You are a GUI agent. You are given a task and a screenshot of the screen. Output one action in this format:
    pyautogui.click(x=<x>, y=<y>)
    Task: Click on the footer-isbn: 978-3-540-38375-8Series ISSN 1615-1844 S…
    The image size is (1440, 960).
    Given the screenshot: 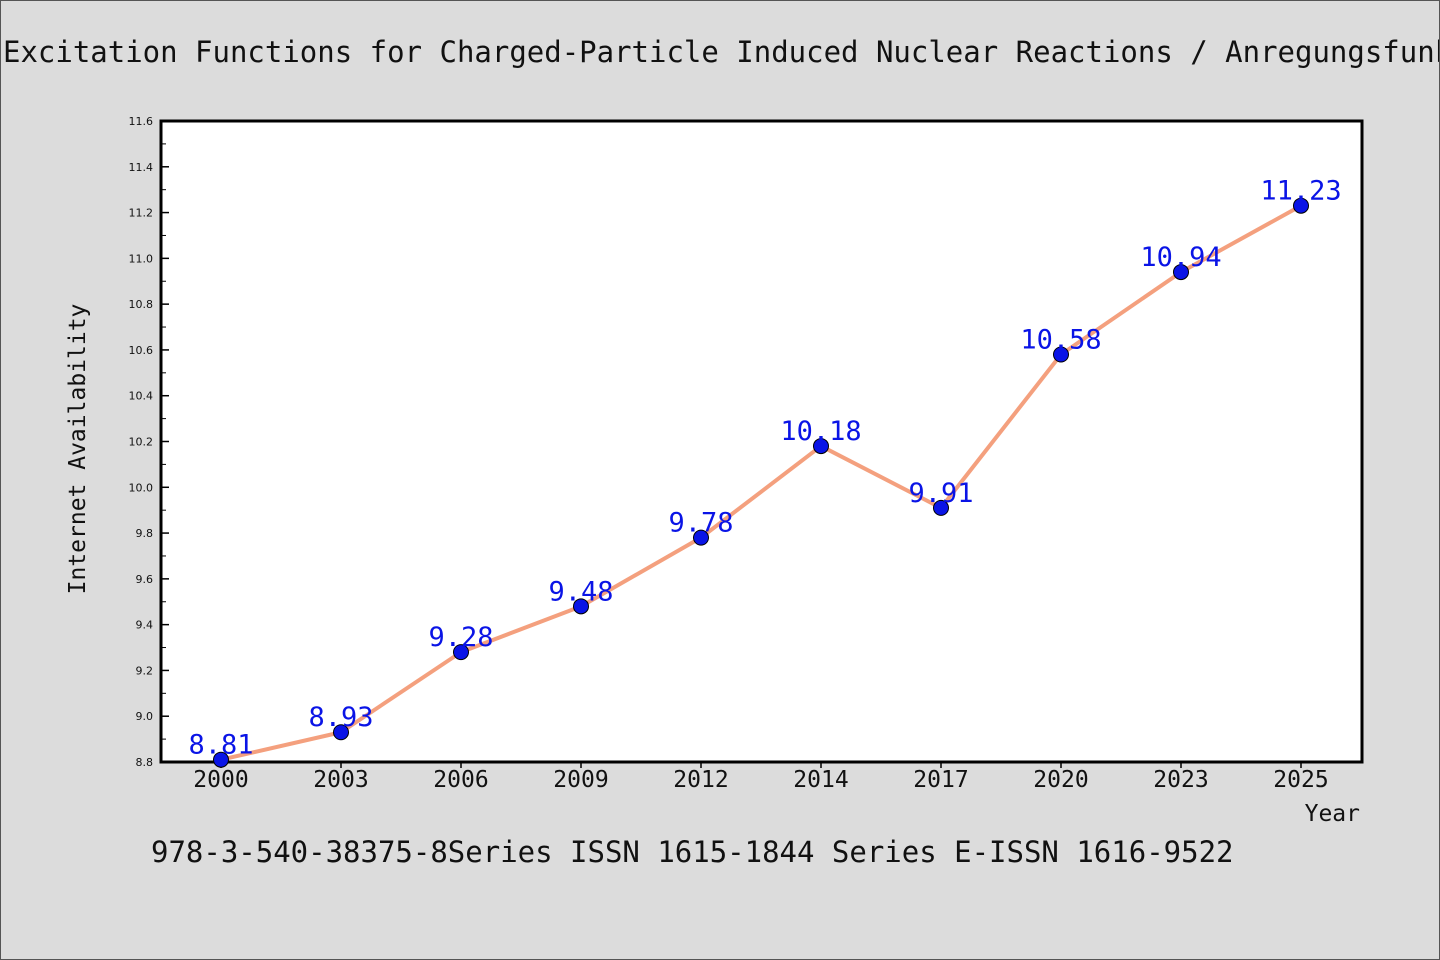 What is the action you would take?
    pyautogui.click(x=692, y=852)
    